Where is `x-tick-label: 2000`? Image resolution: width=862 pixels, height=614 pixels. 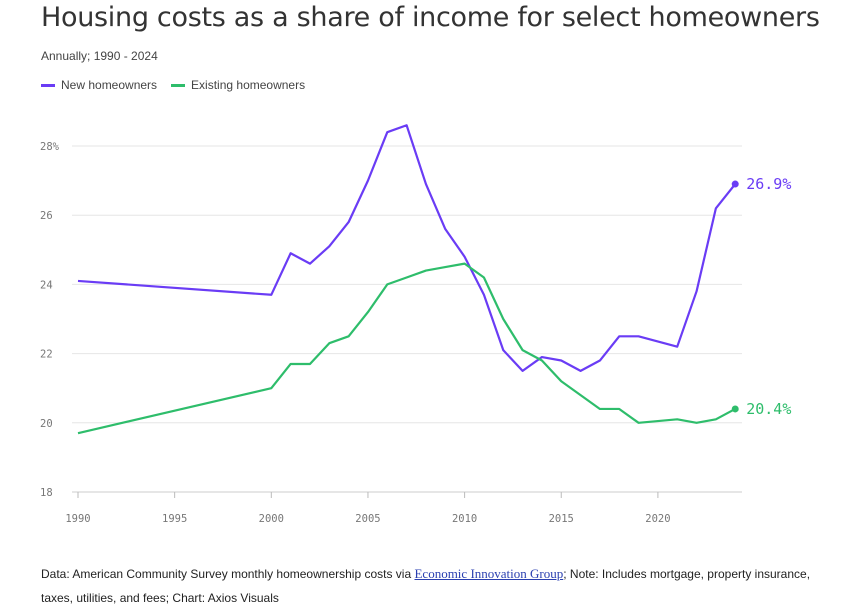
x-tick-label: 2000 is located at coordinates (271, 519).